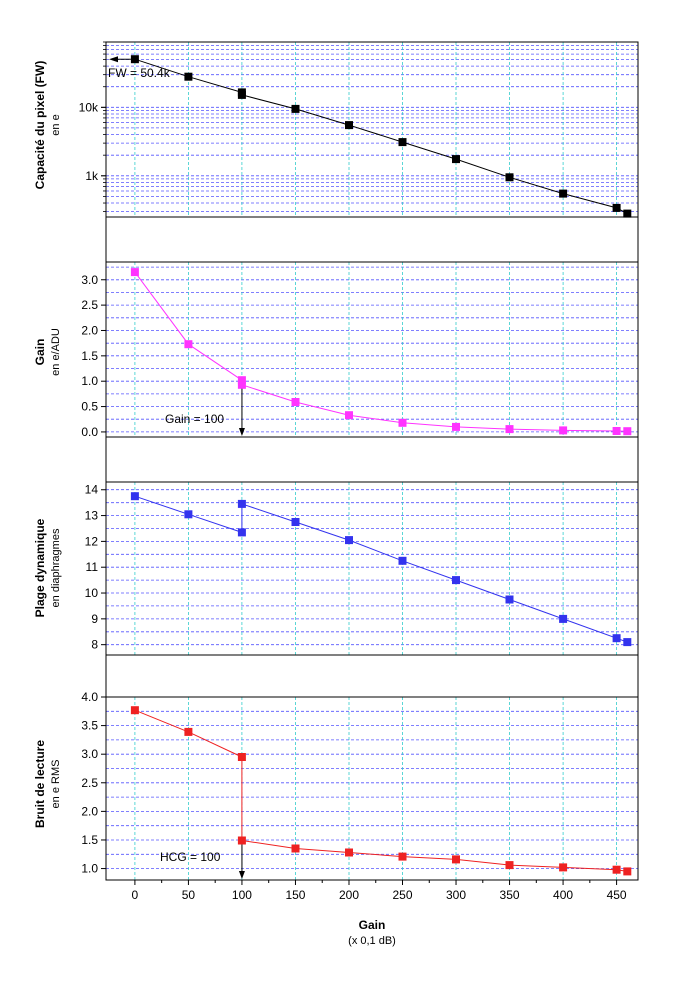  What do you see at coordinates (56, 784) in the screenshot?
I see `panel-read-noise-ylabel2: en e RMS` at bounding box center [56, 784].